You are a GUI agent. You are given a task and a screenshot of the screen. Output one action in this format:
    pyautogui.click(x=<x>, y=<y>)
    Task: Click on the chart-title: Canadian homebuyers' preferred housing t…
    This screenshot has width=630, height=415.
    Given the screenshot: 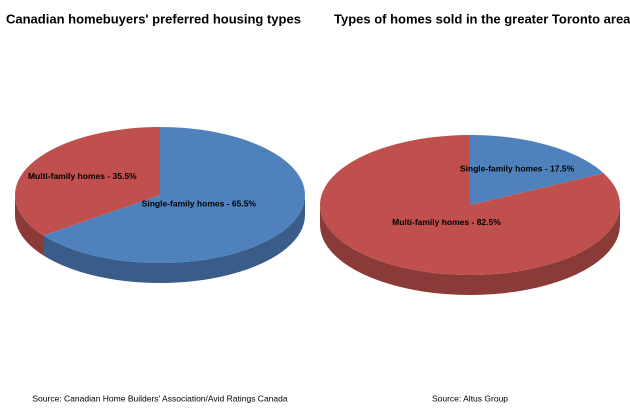 What is the action you would take?
    pyautogui.click(x=153, y=18)
    